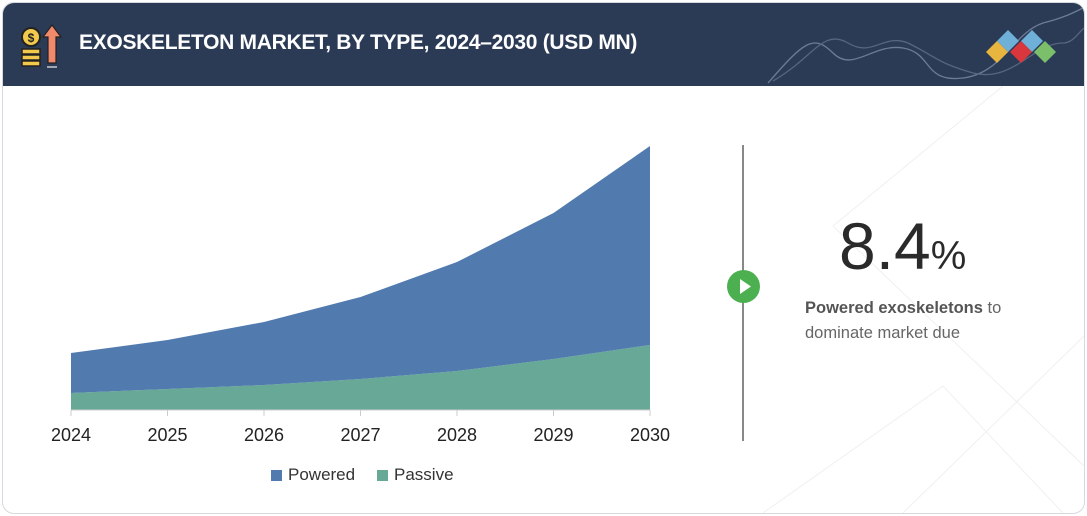  What do you see at coordinates (424, 474) in the screenshot?
I see `legend-label: Passive` at bounding box center [424, 474].